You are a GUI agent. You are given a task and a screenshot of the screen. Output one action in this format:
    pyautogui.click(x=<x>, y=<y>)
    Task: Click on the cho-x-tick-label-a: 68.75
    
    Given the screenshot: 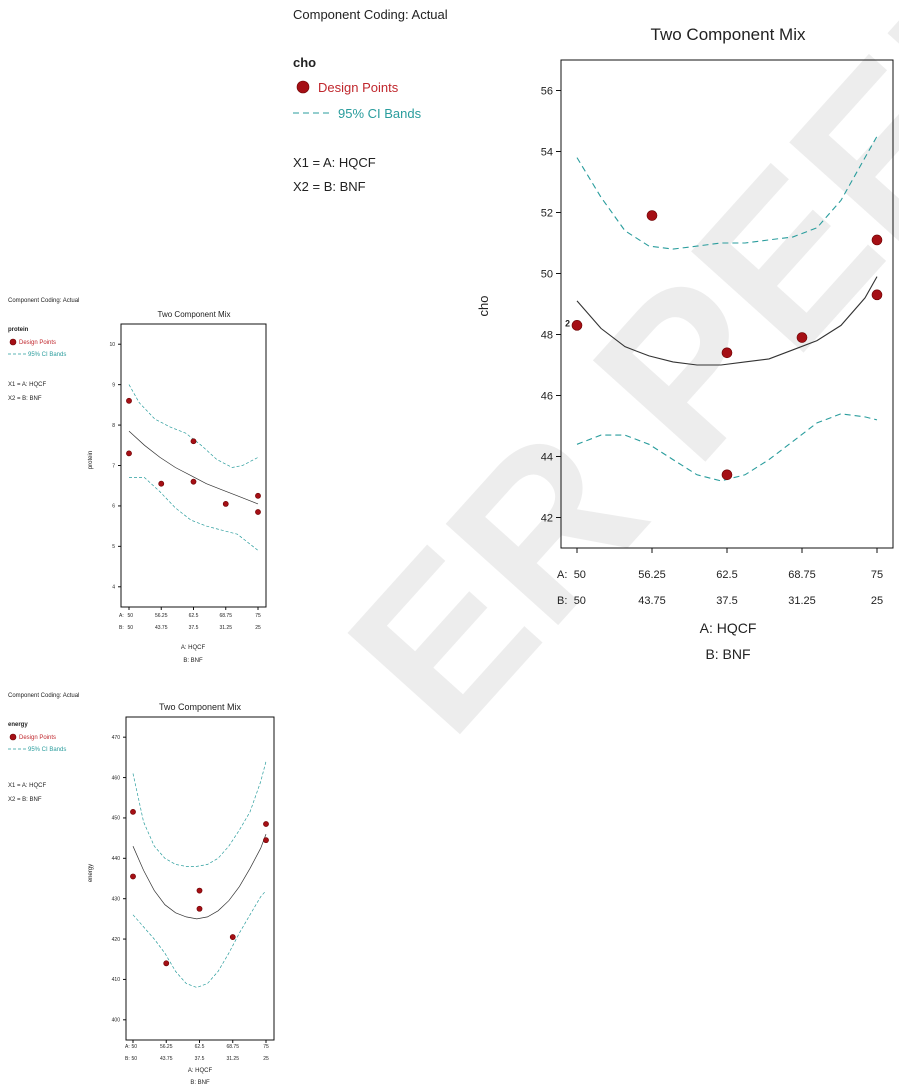 What is the action you would take?
    pyautogui.click(x=802, y=575)
    